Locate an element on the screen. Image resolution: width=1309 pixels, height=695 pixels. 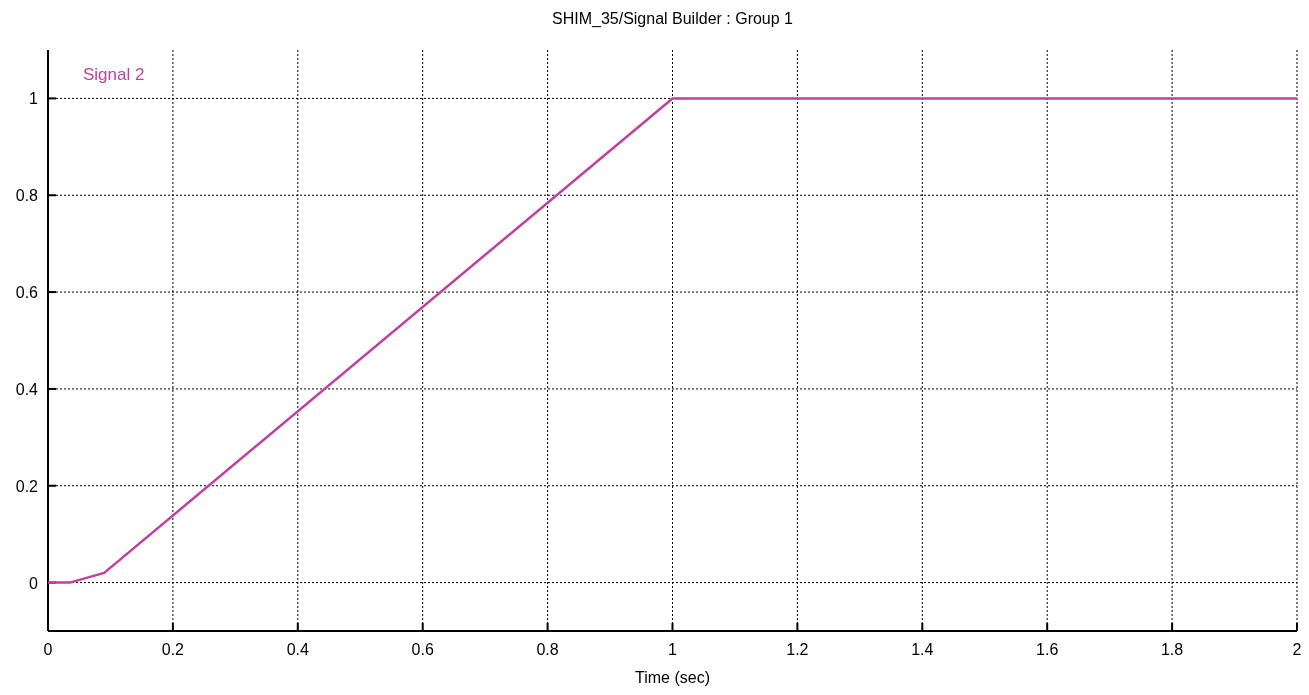
y-tick-label: 0.4 is located at coordinates (27, 389).